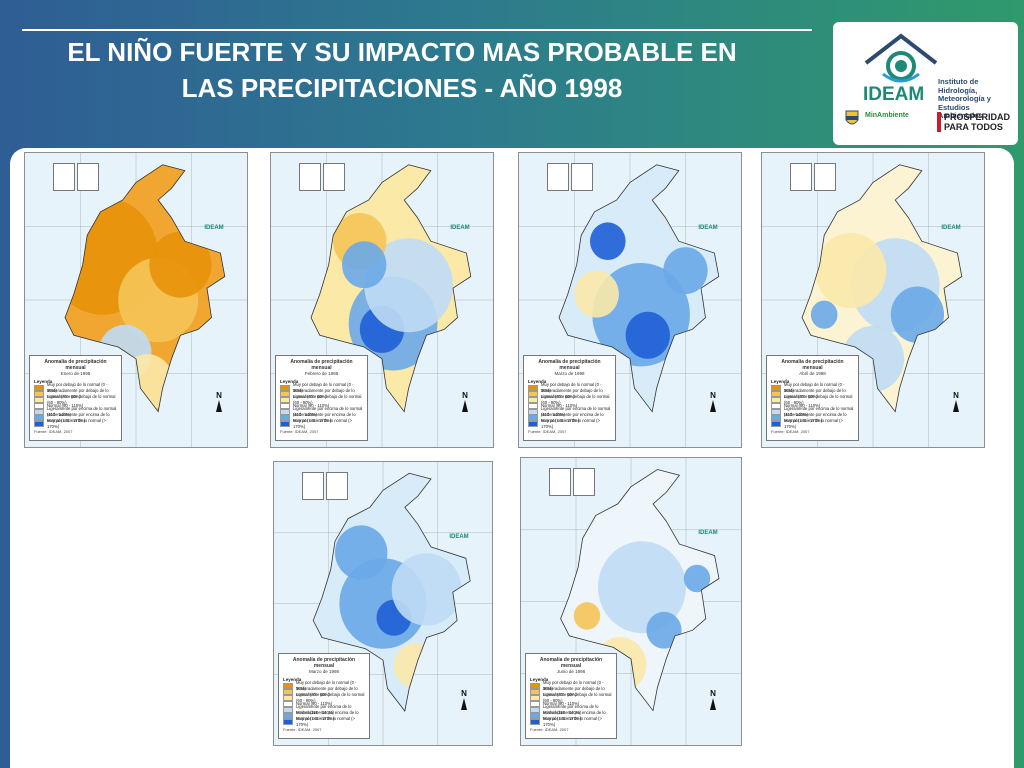 This screenshot has width=1024, height=768. Describe the element at coordinates (464, 693) in the screenshot. I see `north-label: N` at that location.